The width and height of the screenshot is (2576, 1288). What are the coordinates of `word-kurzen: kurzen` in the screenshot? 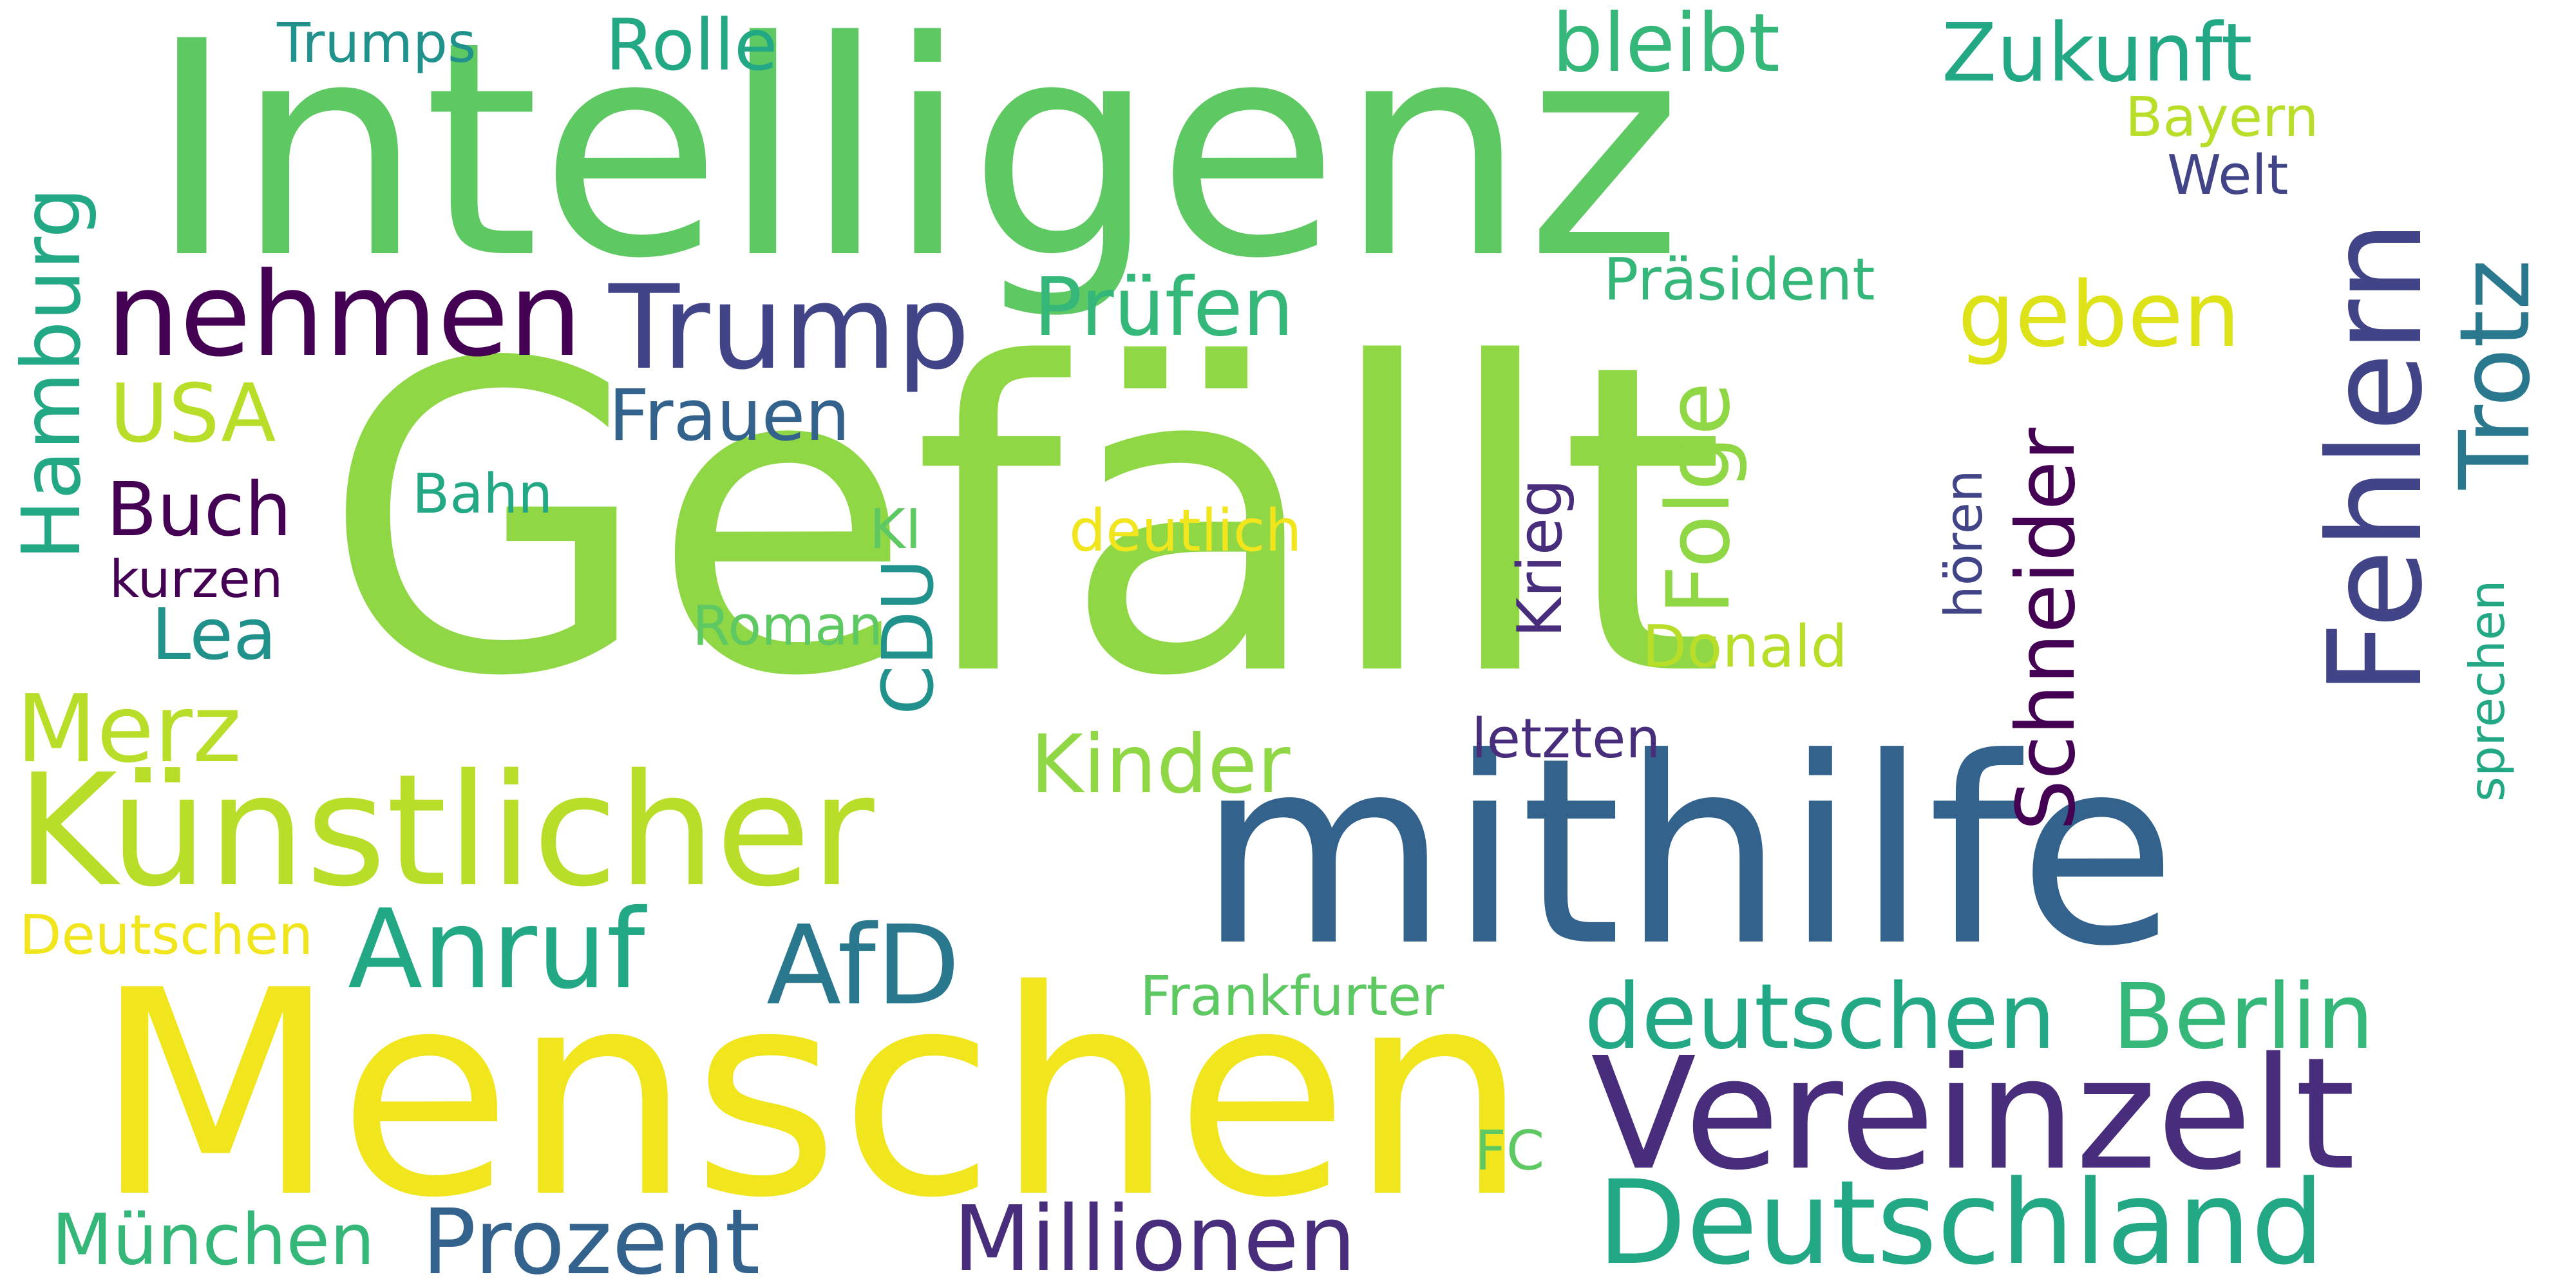 It's located at (196, 579).